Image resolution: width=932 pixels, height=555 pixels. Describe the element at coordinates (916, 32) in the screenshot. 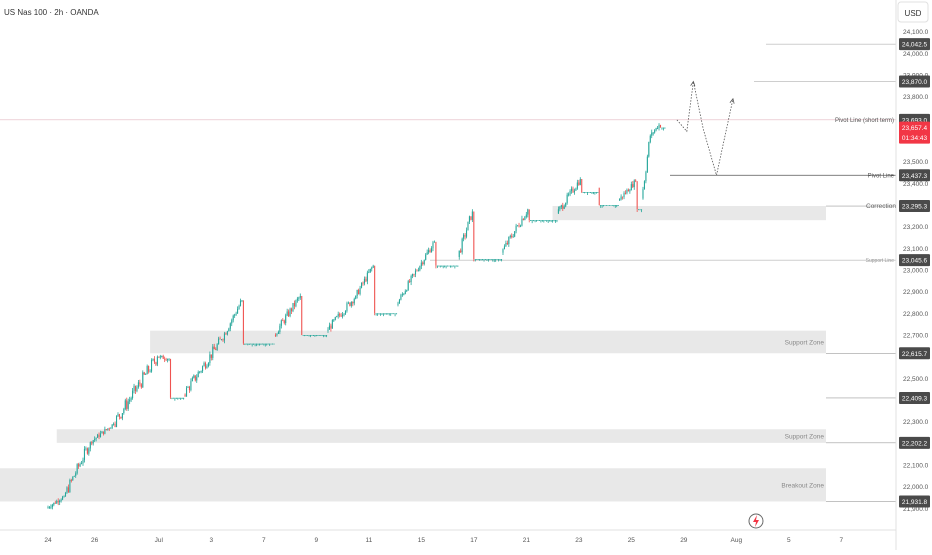

I see `price-tick-label: 24,100.0` at that location.